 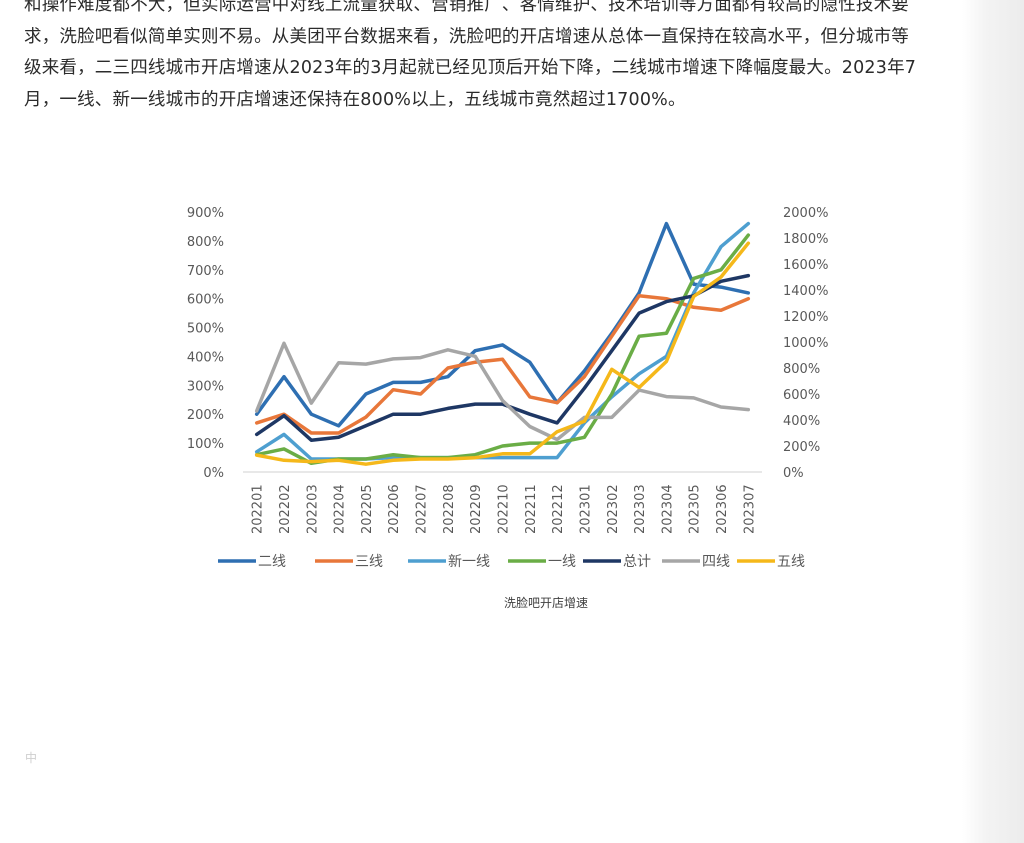 What do you see at coordinates (205, 271) in the screenshot?
I see `left-y-tick-label: 700%` at bounding box center [205, 271].